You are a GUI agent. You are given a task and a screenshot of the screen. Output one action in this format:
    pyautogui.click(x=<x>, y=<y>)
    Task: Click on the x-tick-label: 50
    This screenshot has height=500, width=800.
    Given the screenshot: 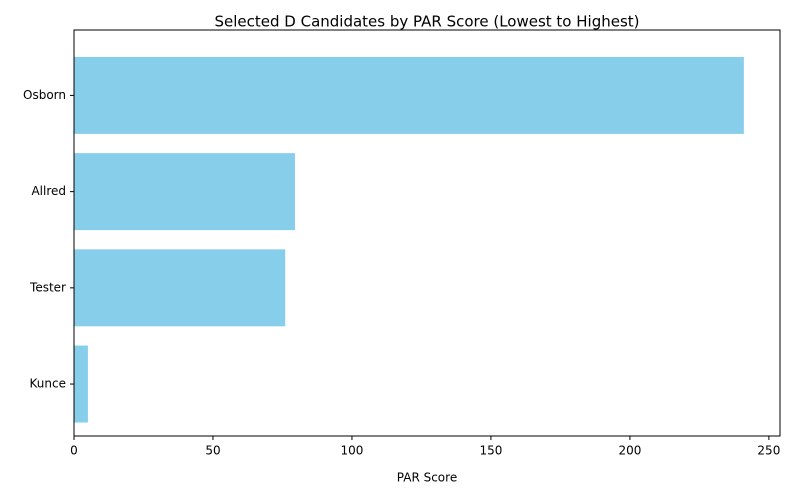 What is the action you would take?
    pyautogui.click(x=212, y=451)
    